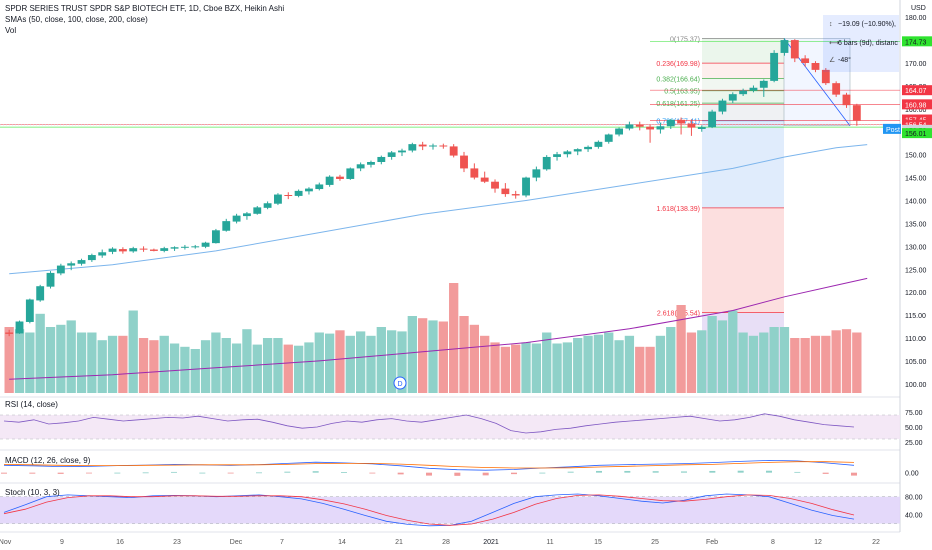  Describe the element at coordinates (32, 492) in the screenshot. I see `stoch-legend: Stoch (10, 3, 3)` at that location.